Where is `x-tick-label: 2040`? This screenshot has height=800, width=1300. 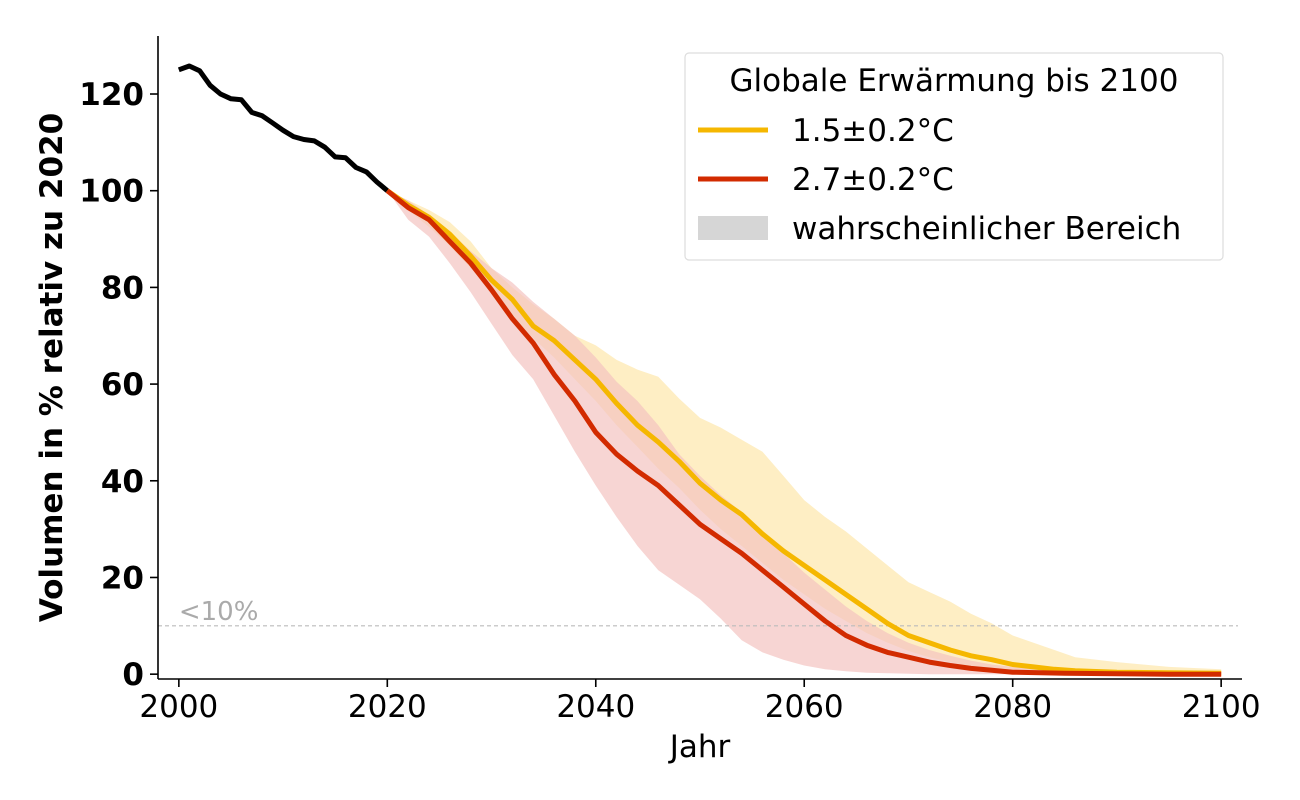 x-tick-label: 2040 is located at coordinates (595, 707).